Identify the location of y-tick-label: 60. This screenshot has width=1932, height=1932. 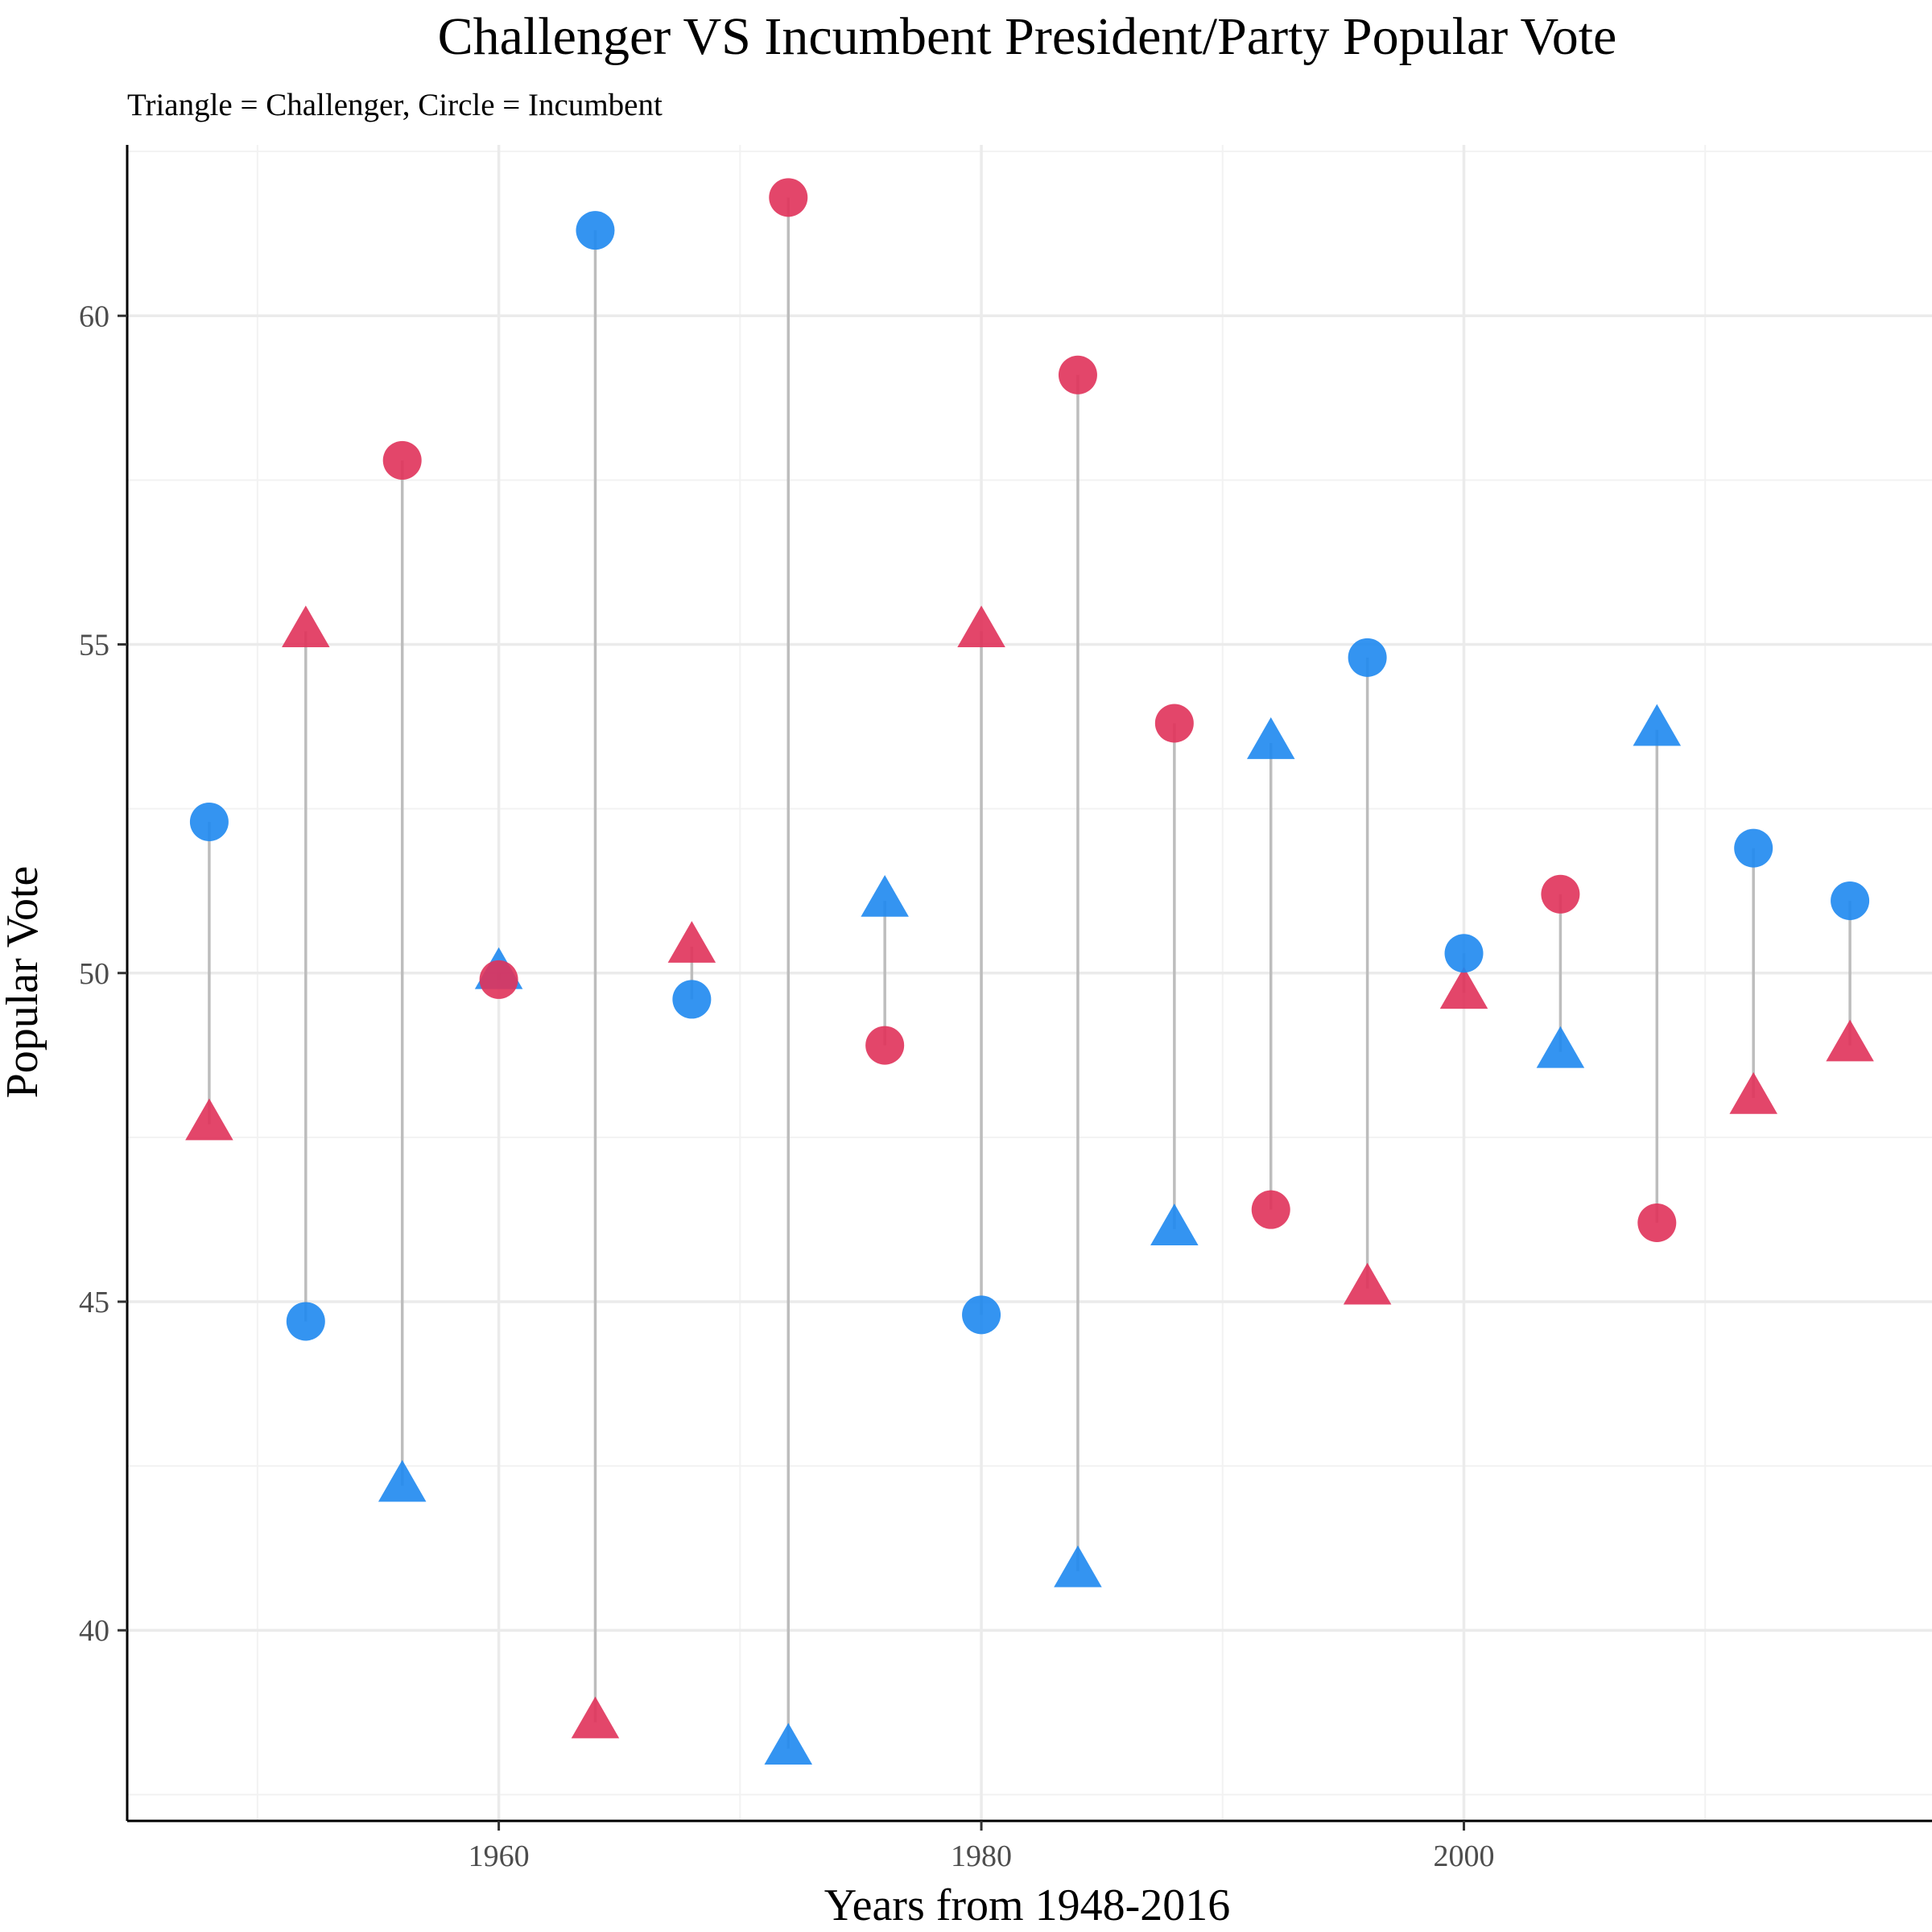
(94, 316).